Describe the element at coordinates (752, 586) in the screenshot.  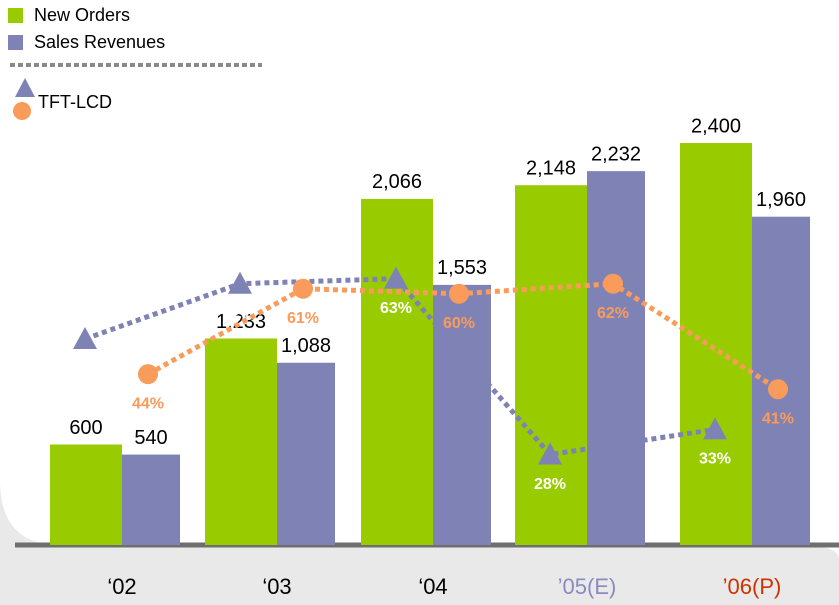
I see `x-tick-label: ’06(P)` at that location.